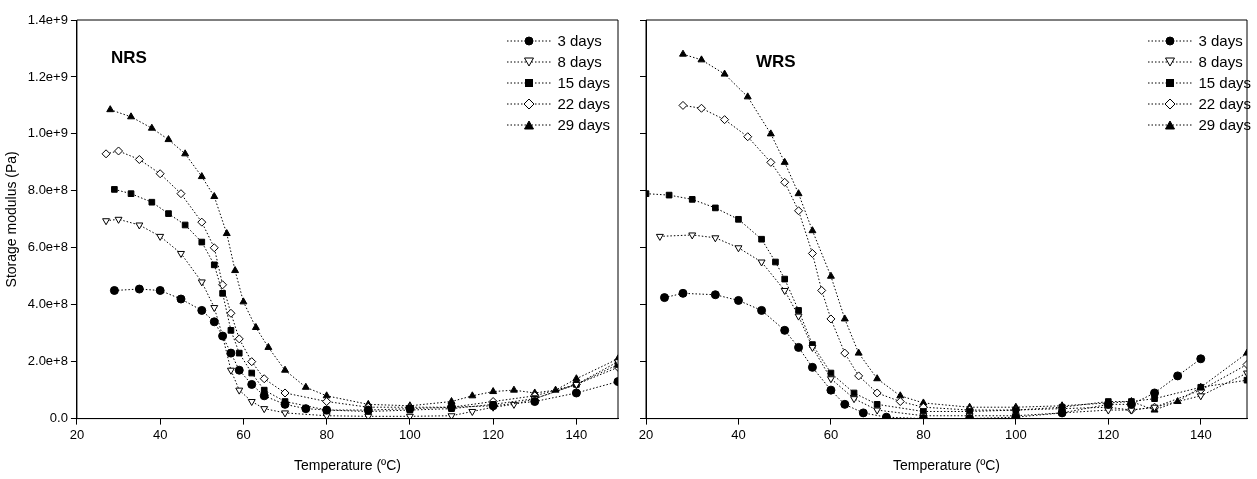  Describe the element at coordinates (47, 76) in the screenshot. I see `y-tick-label: 1.2e+9` at that location.